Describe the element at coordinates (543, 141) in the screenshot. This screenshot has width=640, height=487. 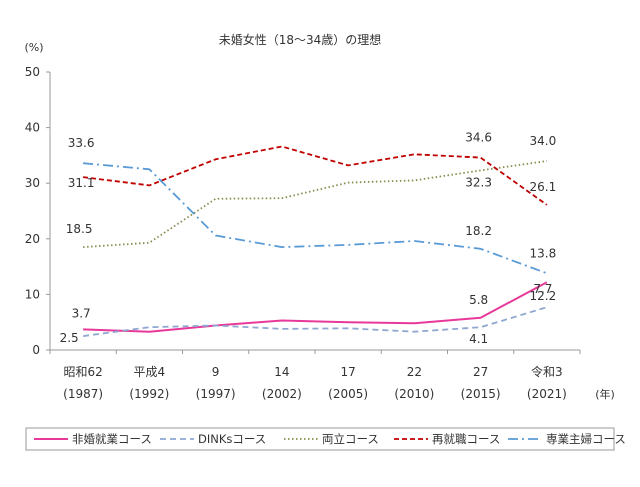
I see `data-label: 34.0` at that location.